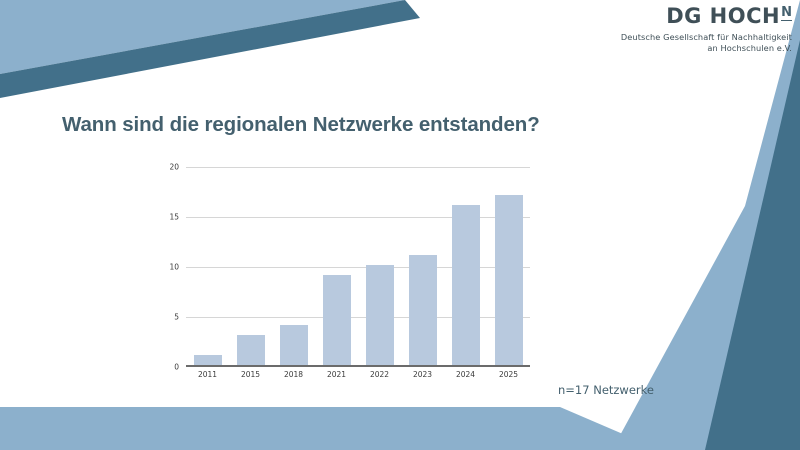  Describe the element at coordinates (207, 375) in the screenshot. I see `x-axis-tick-label: 2011` at that location.